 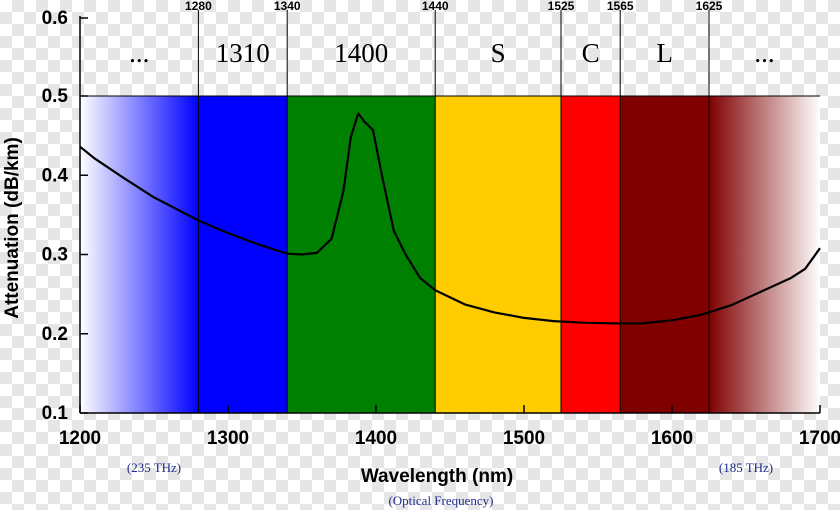 What do you see at coordinates (228, 438) in the screenshot?
I see `x-tick-label: 1300` at bounding box center [228, 438].